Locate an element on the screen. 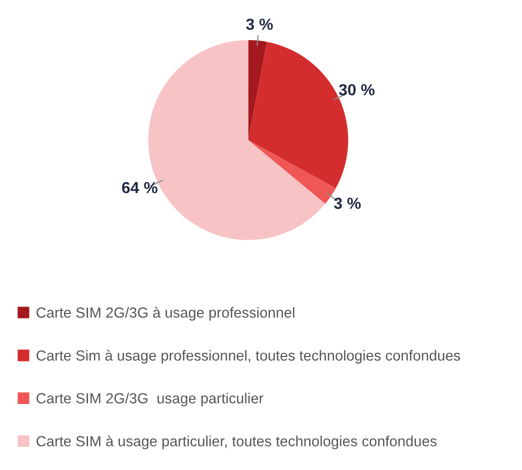  legend-label: Carte Sim à usage professionnel, toutes technologies confondues is located at coordinates (248, 357).